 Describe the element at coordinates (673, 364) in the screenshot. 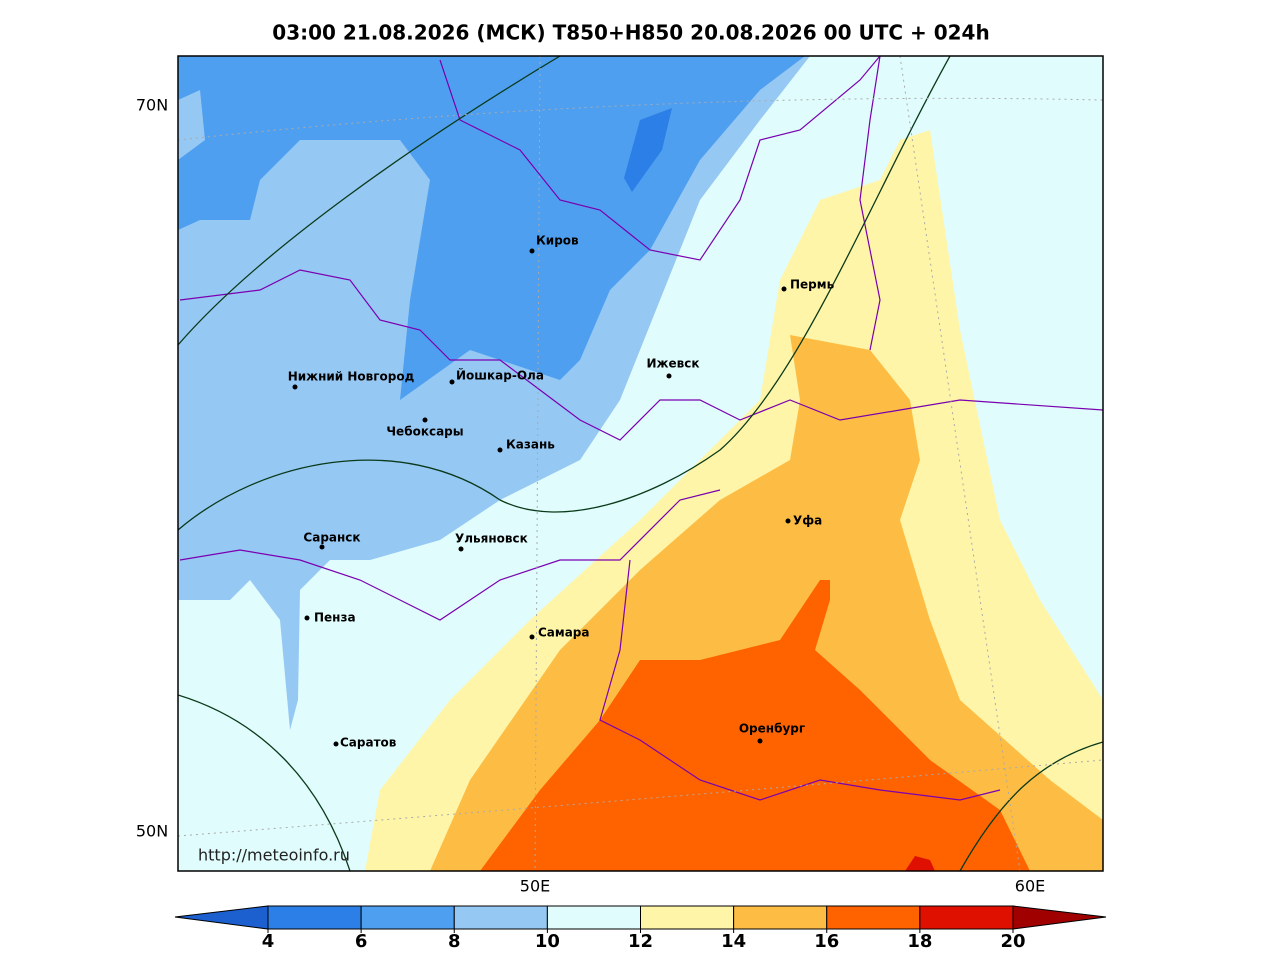

I see `city-label: Ижевск` at that location.